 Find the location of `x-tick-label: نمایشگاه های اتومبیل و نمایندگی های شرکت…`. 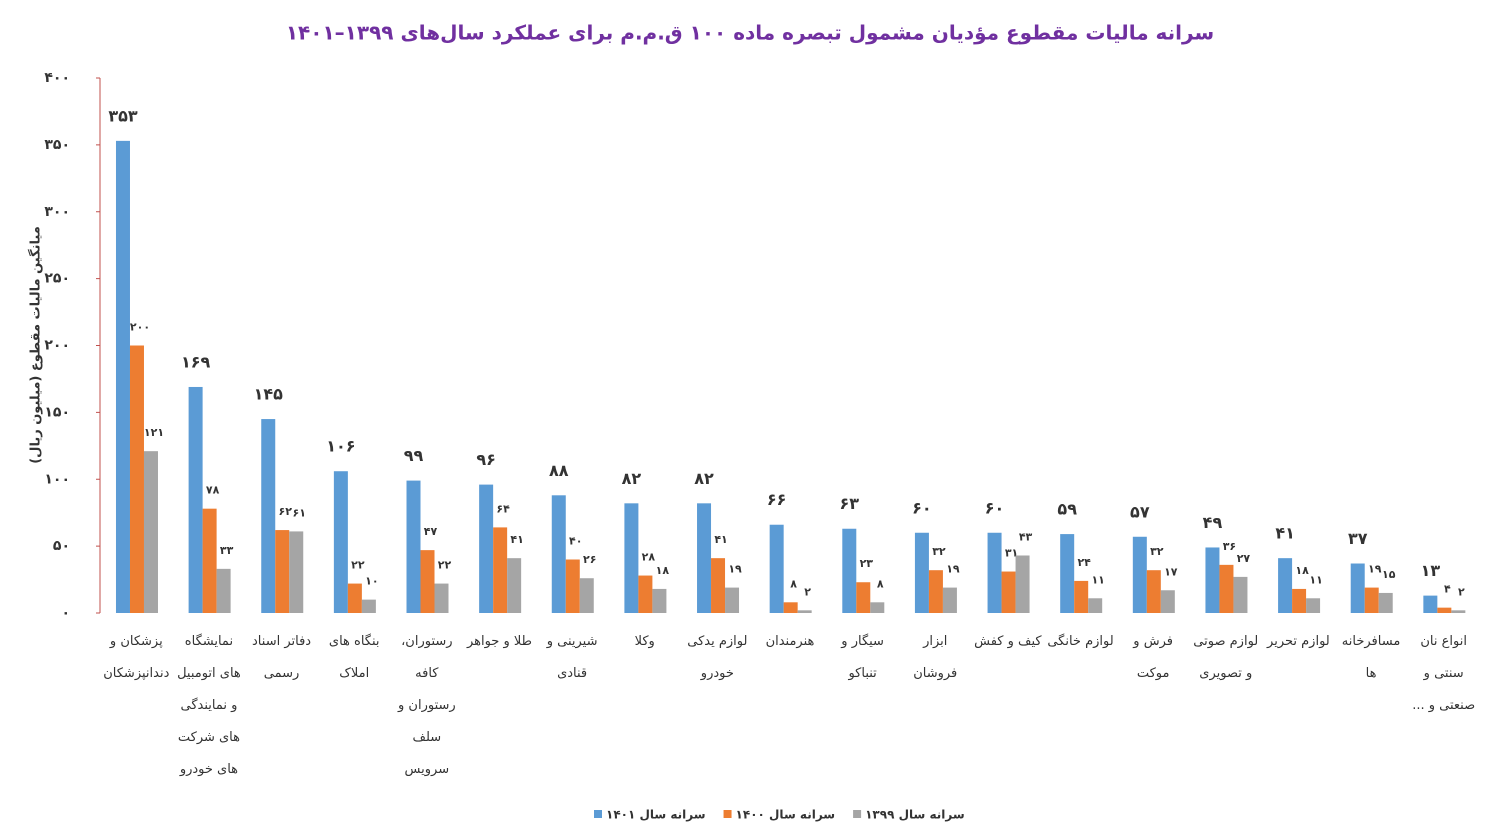

x-tick-label: نمایشگاه های اتومبیل و نمایندگی های شرکت… is located at coordinates (209, 705).